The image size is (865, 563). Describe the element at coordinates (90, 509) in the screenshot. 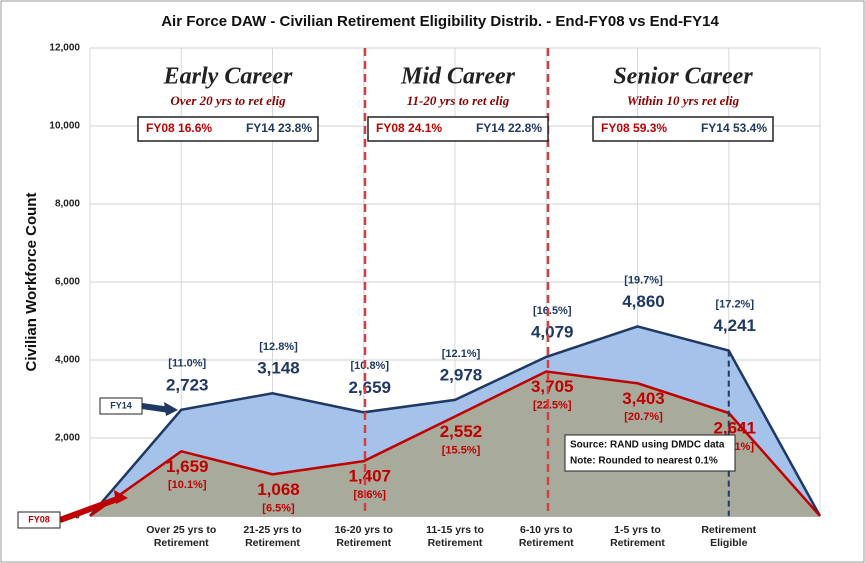

I see `legend-arrow` at that location.